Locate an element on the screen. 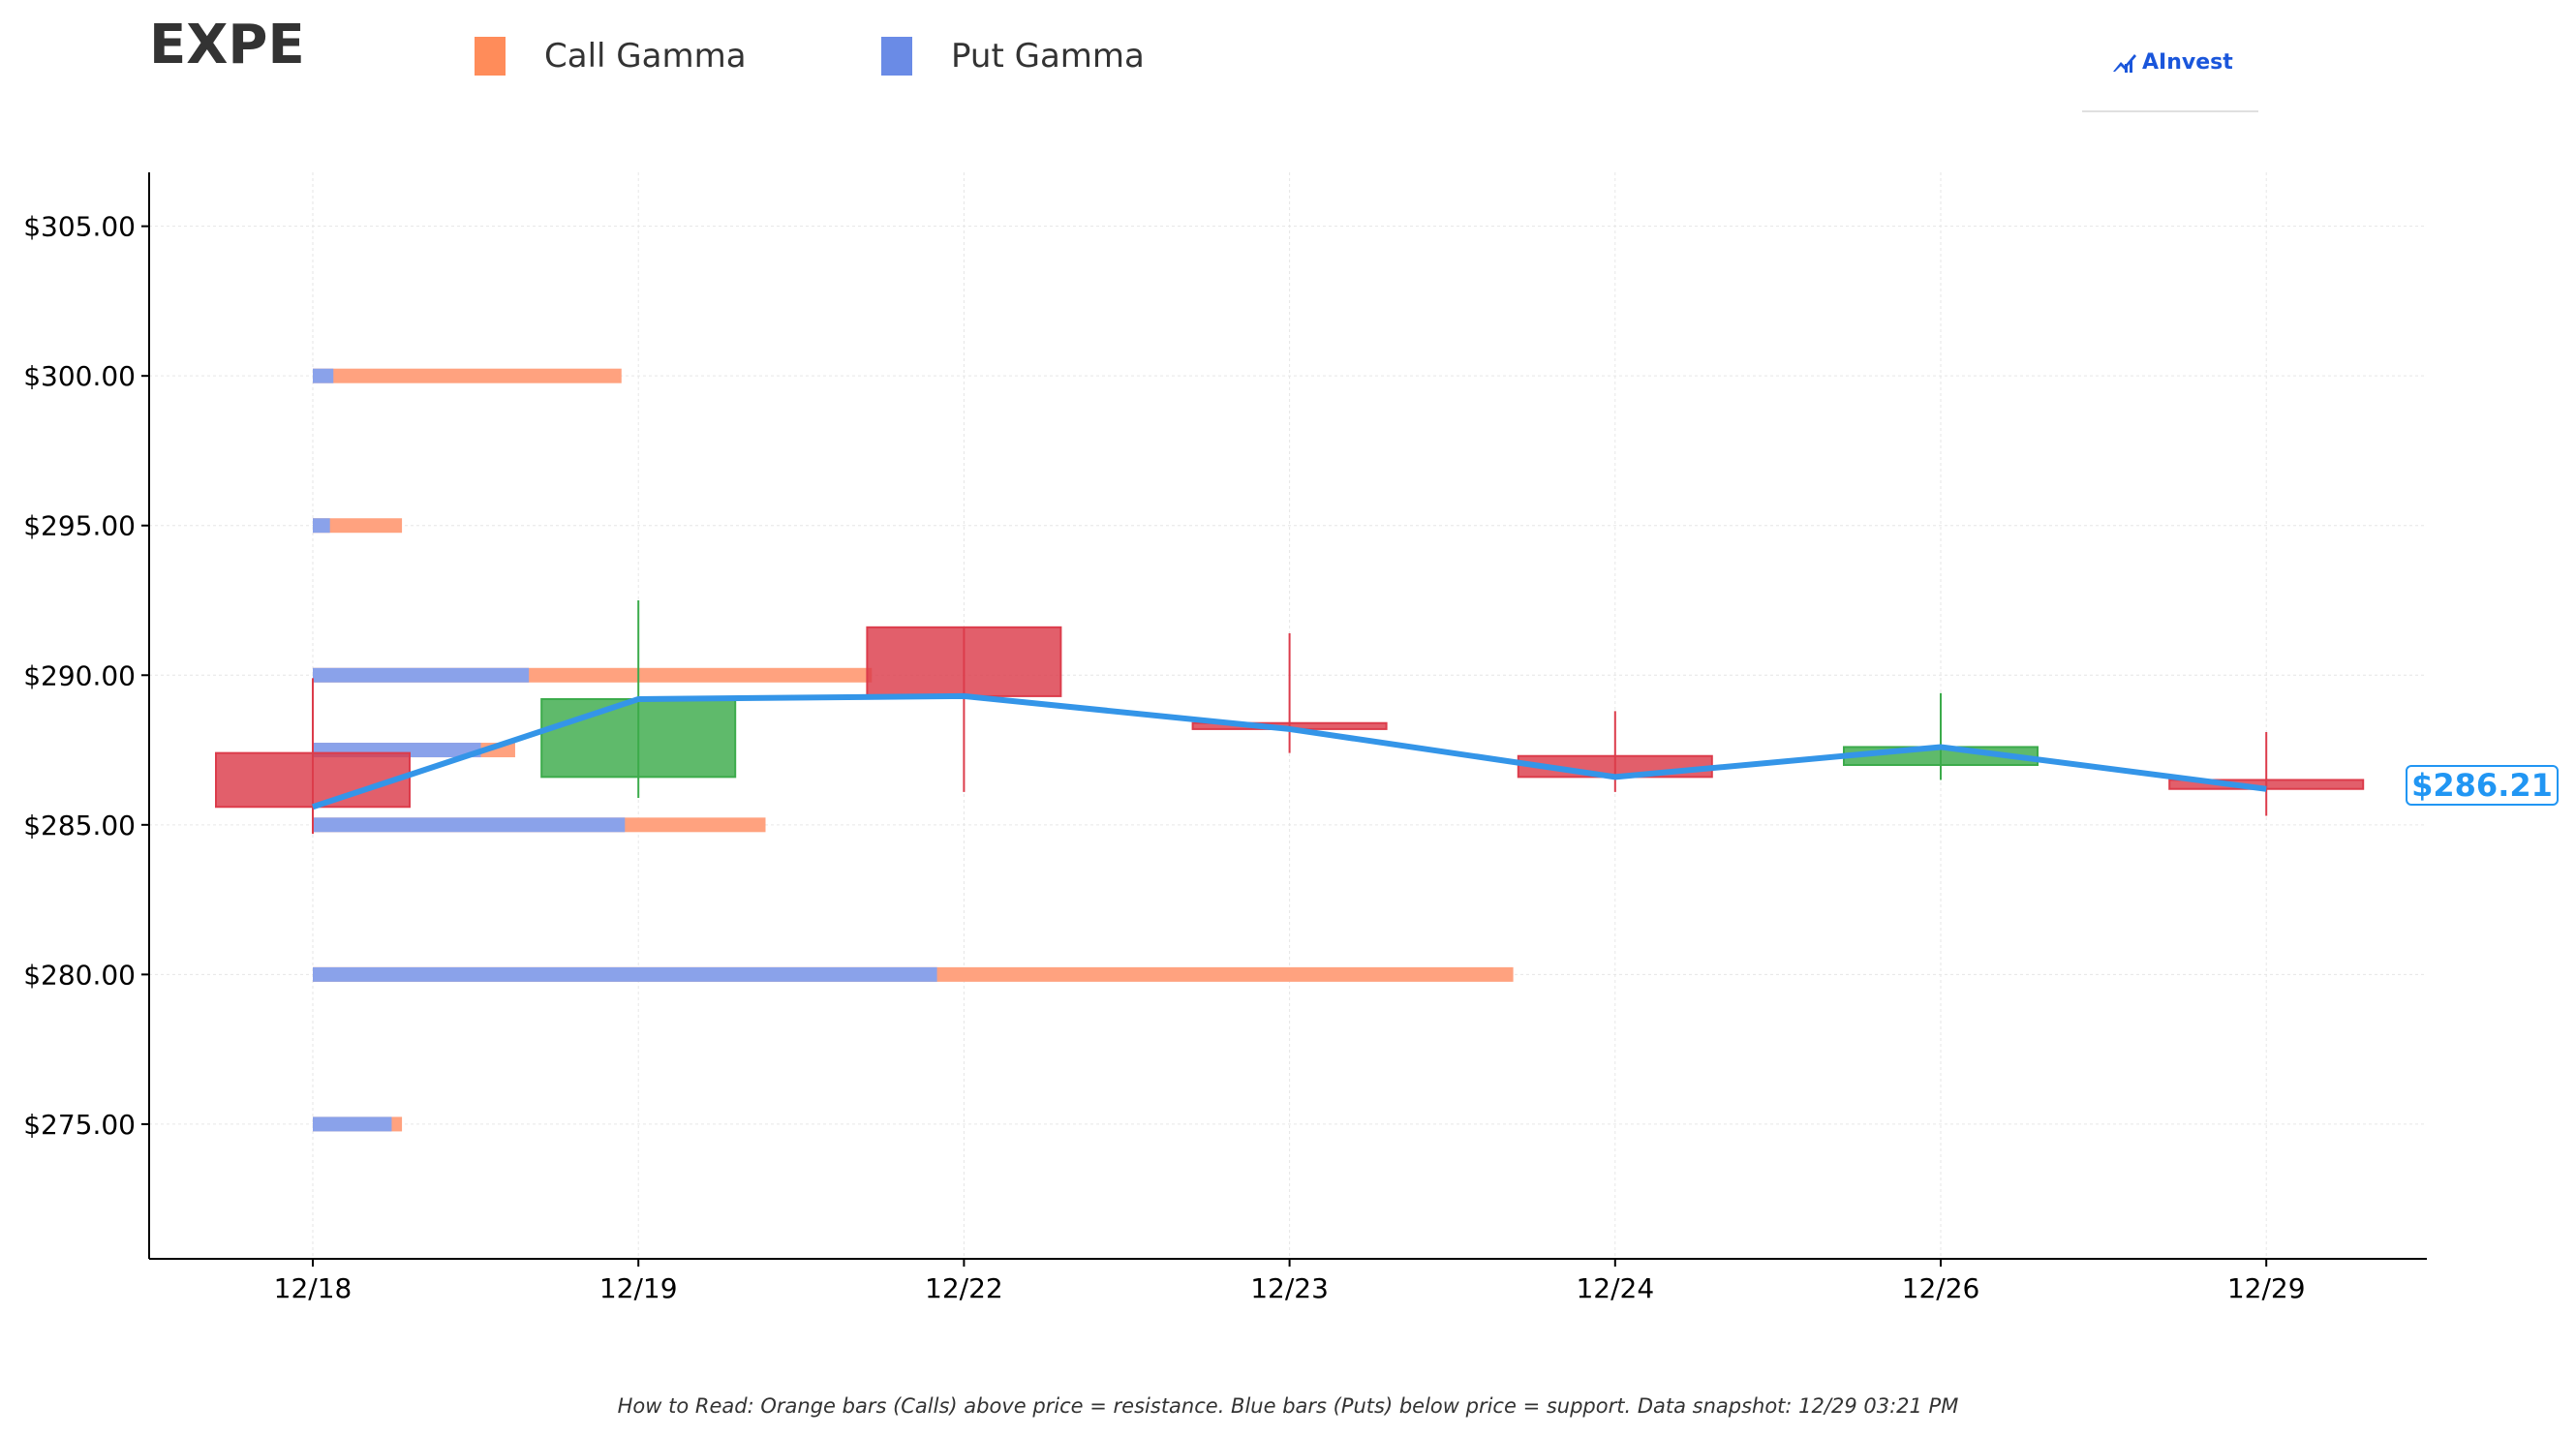 The height and width of the screenshot is (1437, 2576). ticker-title: EXPE is located at coordinates (227, 45).